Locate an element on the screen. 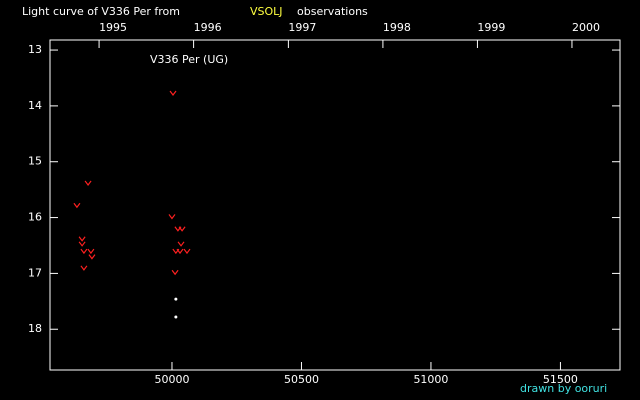 The width and height of the screenshot is (640, 400). x2-tick-label: 1999 is located at coordinates (491, 27).